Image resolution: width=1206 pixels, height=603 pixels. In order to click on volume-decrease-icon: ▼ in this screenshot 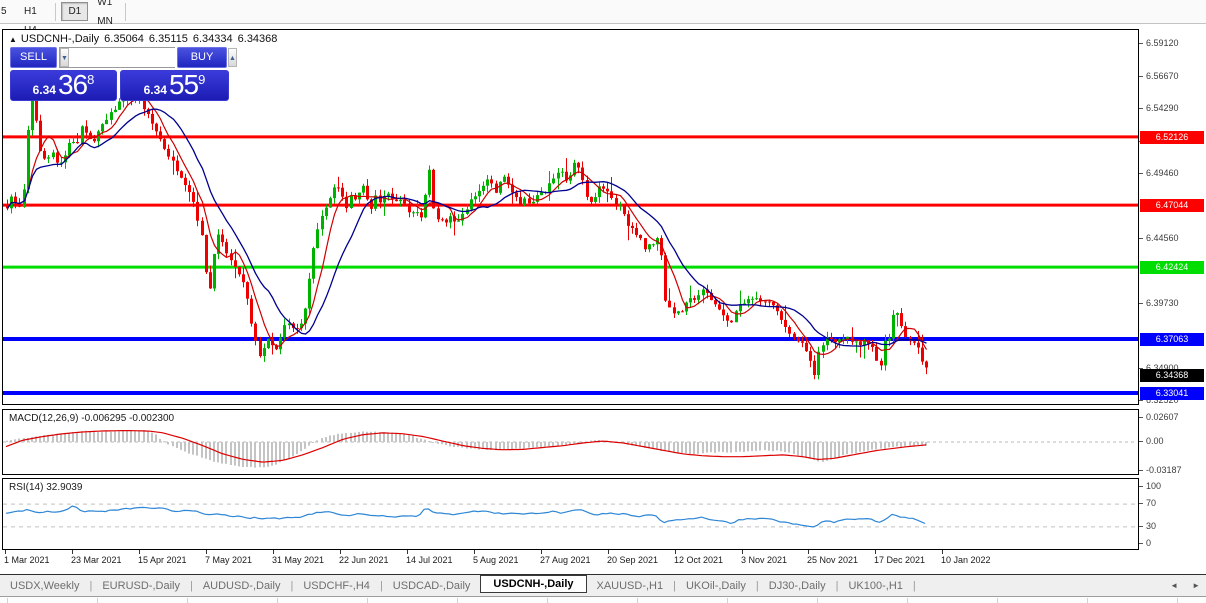, I will do `click(64, 57)`.